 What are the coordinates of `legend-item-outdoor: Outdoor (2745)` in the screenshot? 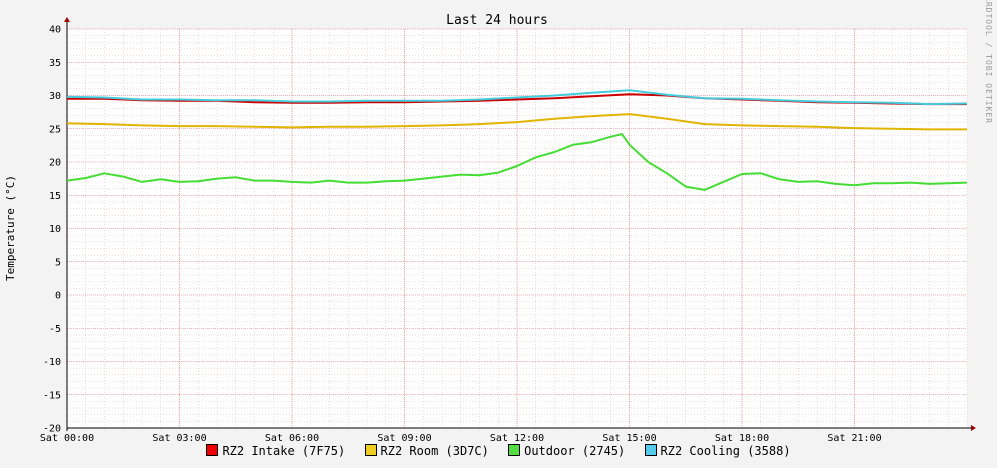 It's located at (566, 451).